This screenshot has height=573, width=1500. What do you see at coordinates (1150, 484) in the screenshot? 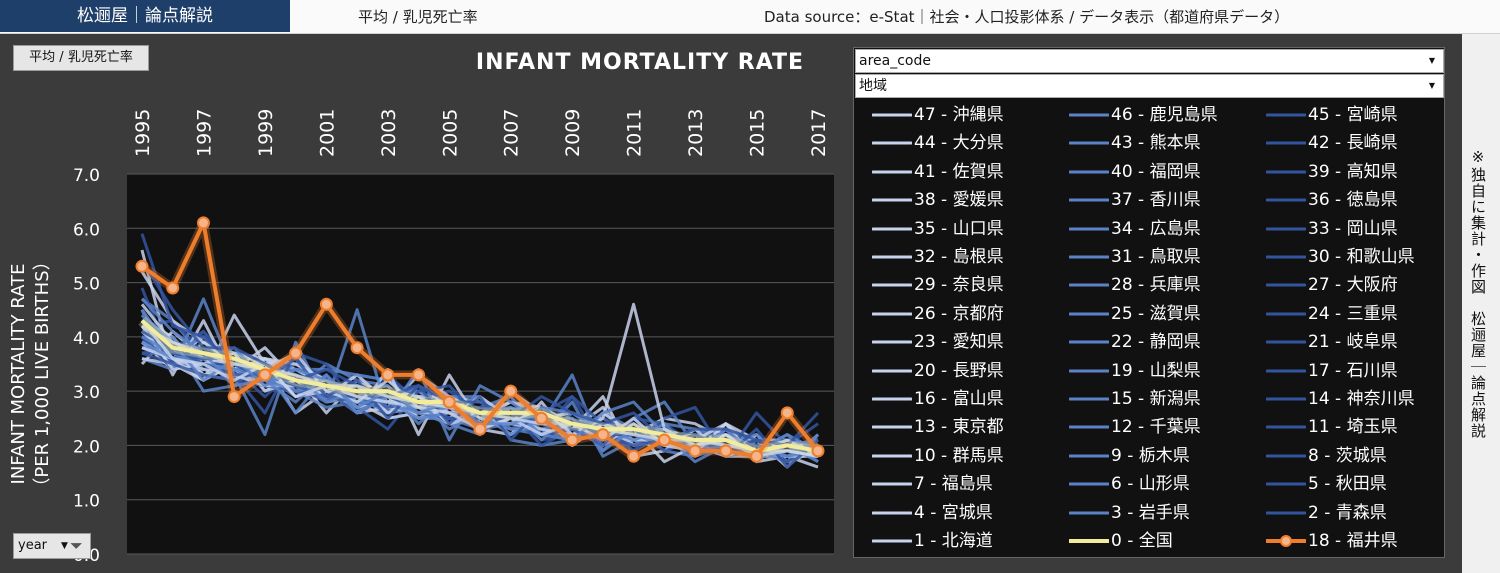
I see `legend-label: 6 - 山形県` at bounding box center [1150, 484].